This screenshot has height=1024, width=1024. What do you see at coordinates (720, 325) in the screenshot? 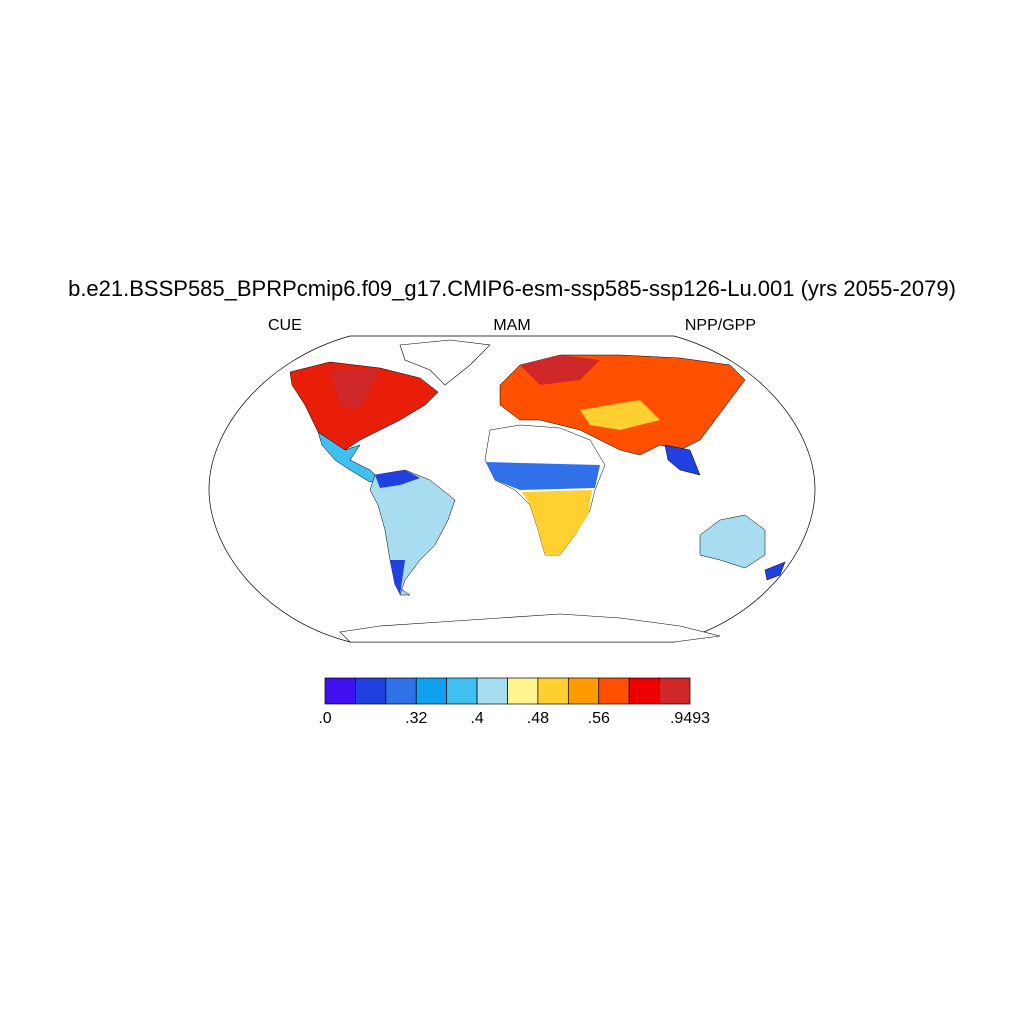
I see `right-label: NPP/GPP` at bounding box center [720, 325].